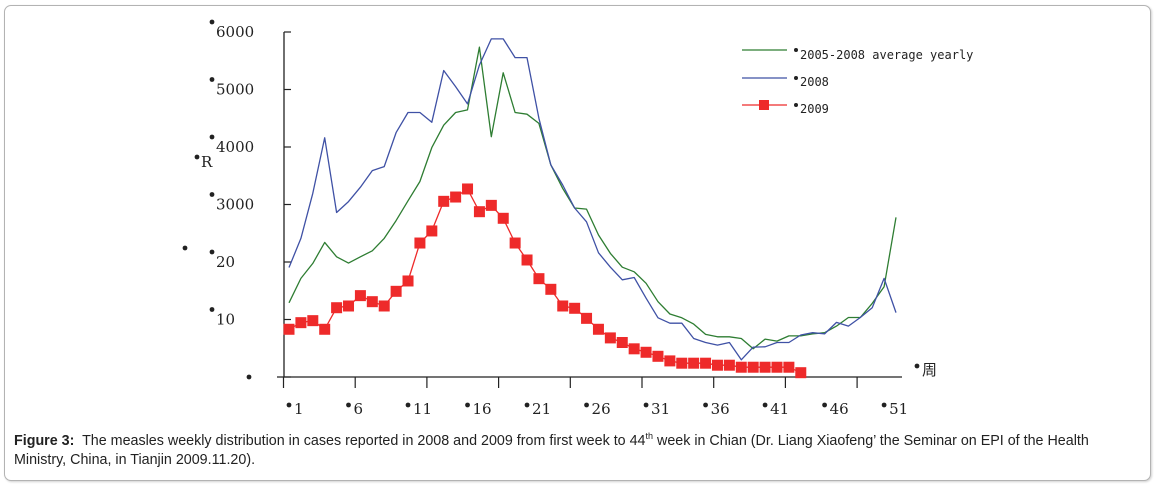  I want to click on legend-label-2009: 2009, so click(814, 109).